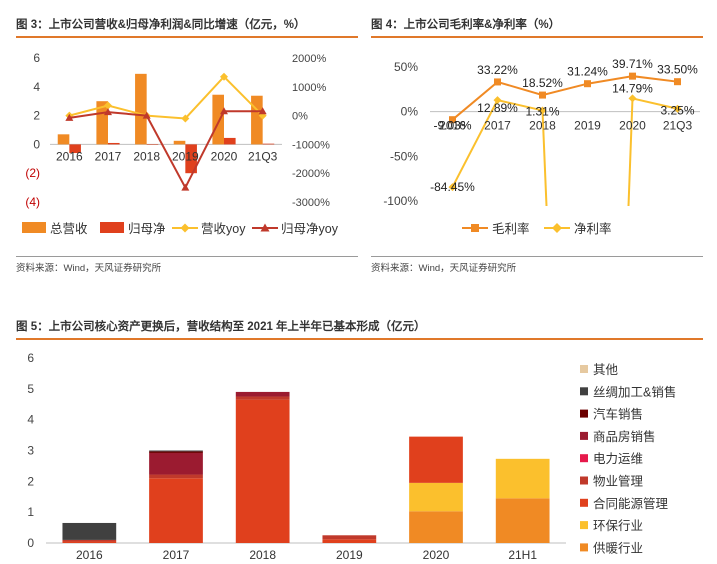 This screenshot has width=717, height=564. What do you see at coordinates (263, 156) in the screenshot?
I see `fig3-category-label: 21Q3` at bounding box center [263, 156].